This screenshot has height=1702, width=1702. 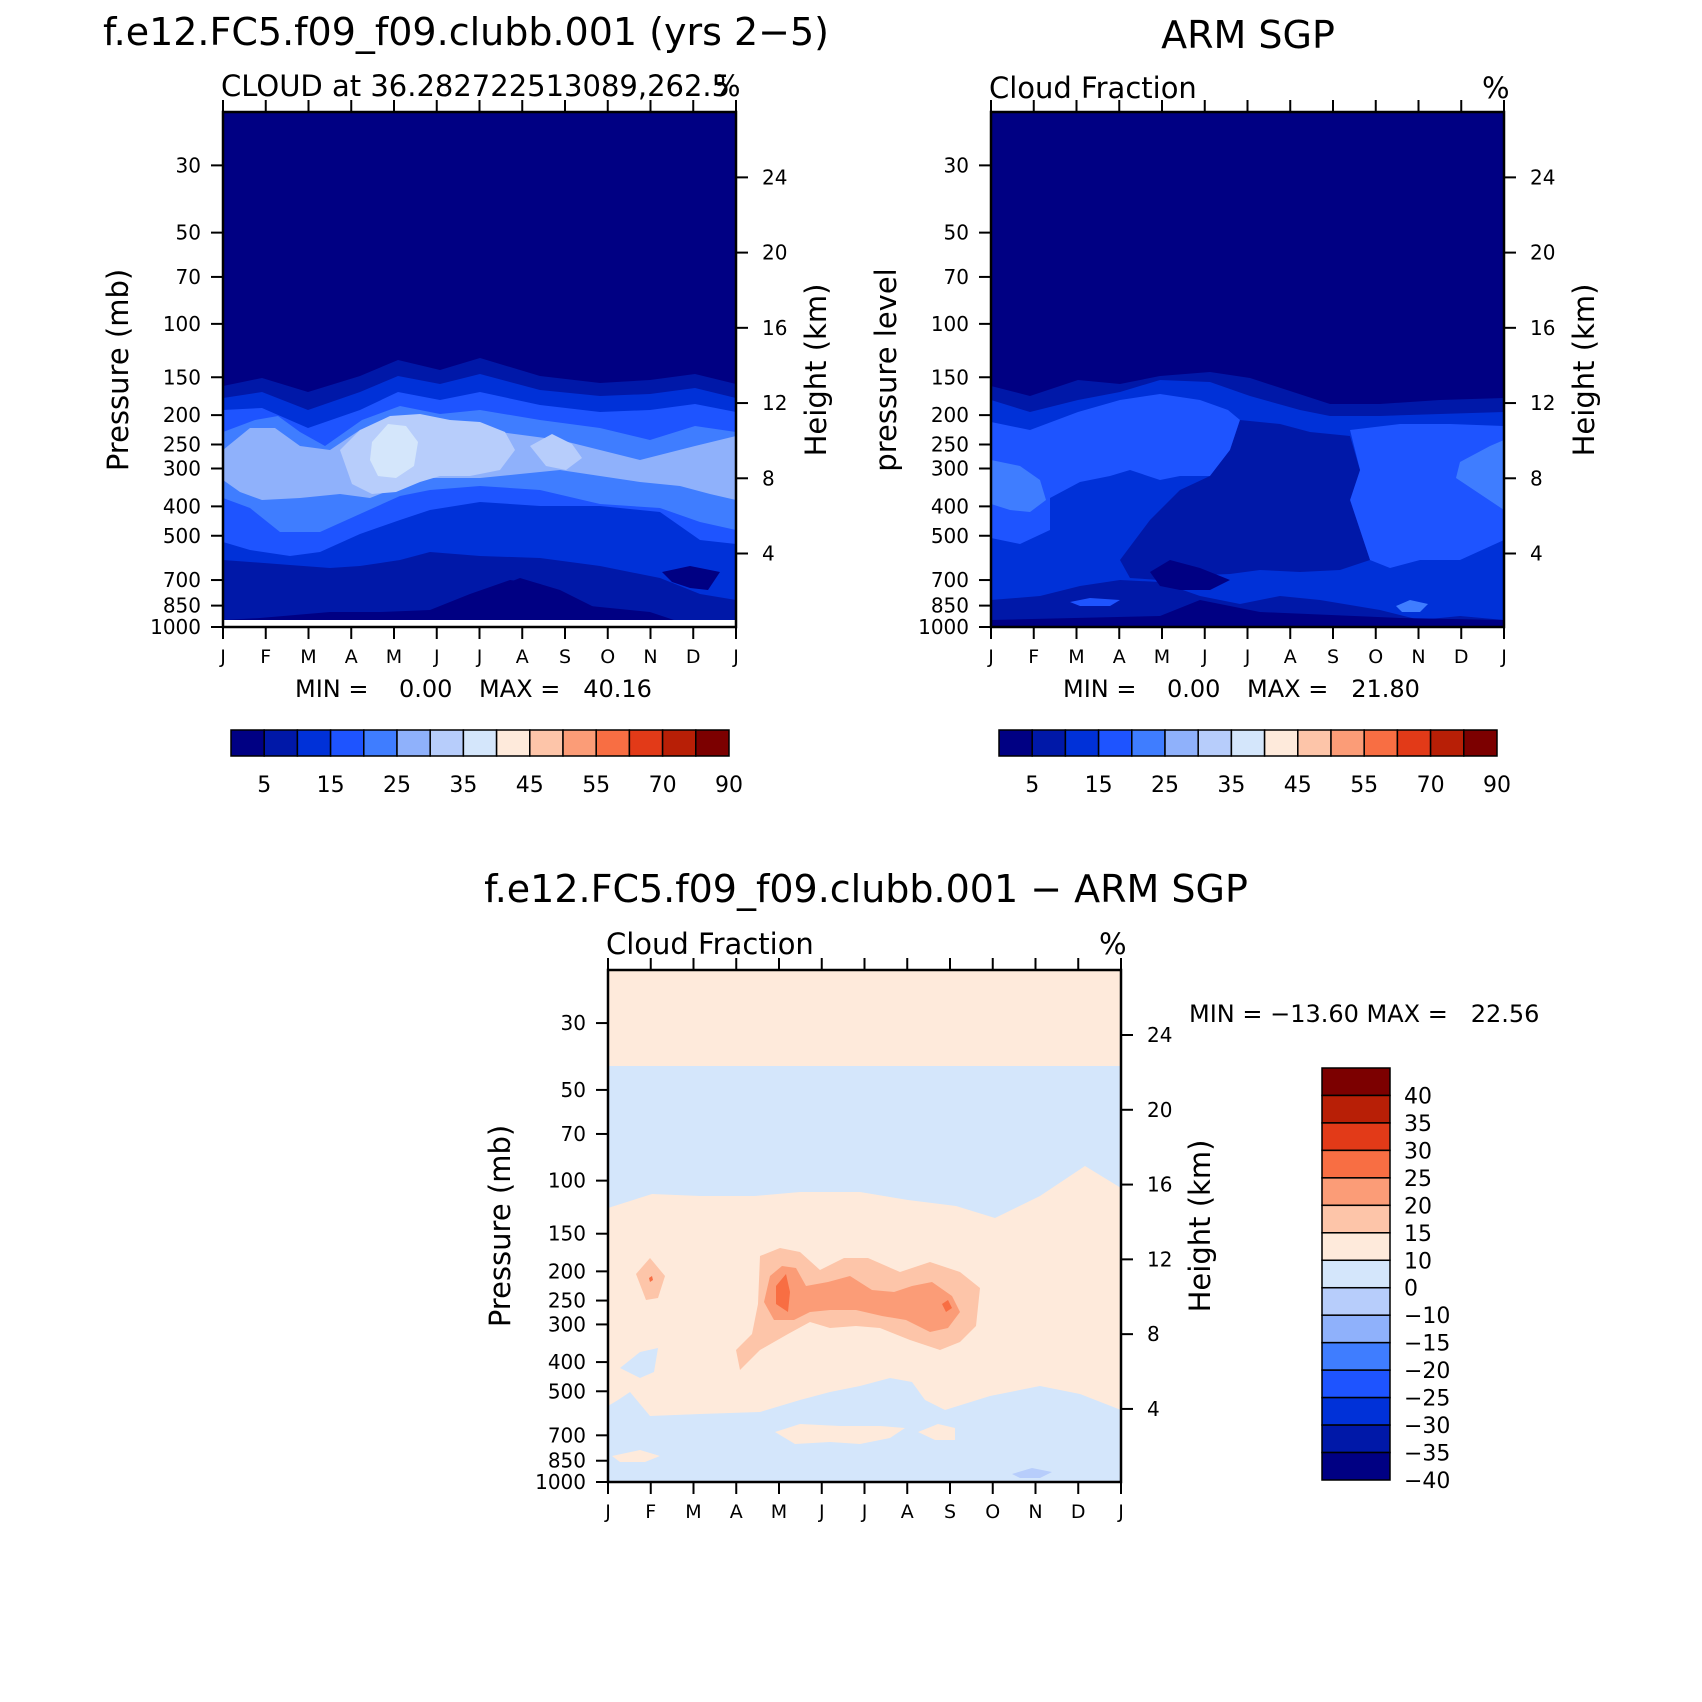 What do you see at coordinates (394, 657) in the screenshot?
I see `model-xtick-label: M` at bounding box center [394, 657].